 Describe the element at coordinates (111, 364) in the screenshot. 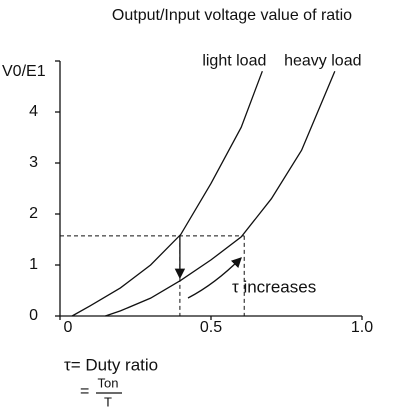

I see `annotation: τ= Duty ratio` at that location.